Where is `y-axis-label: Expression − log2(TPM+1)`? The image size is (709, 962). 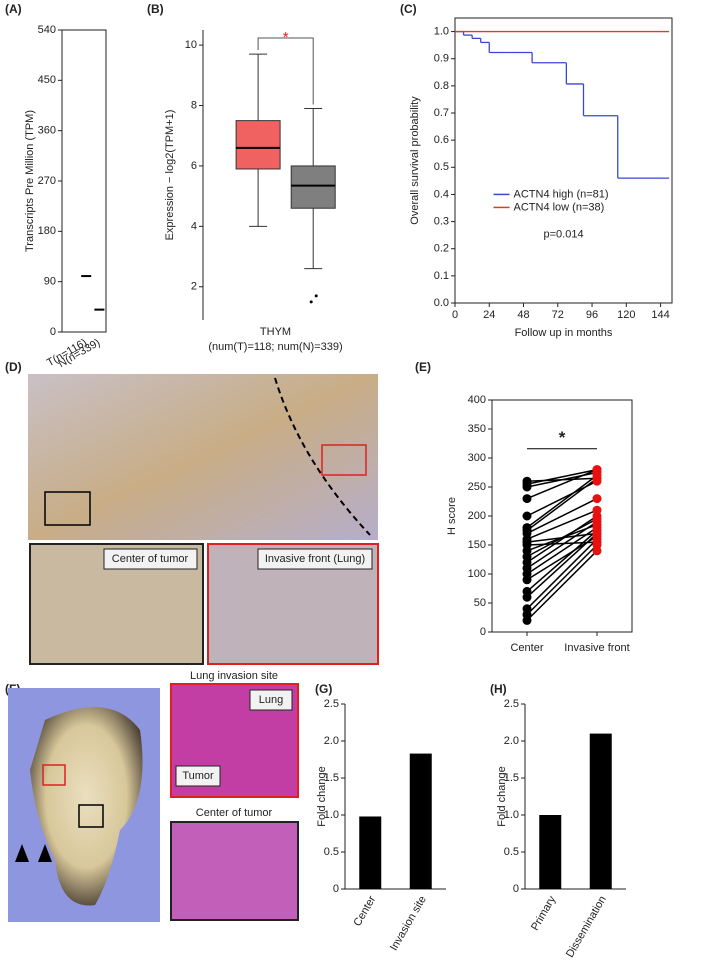
y-axis-label: Expression − log2(TPM+1) is located at coordinates (170, 175).